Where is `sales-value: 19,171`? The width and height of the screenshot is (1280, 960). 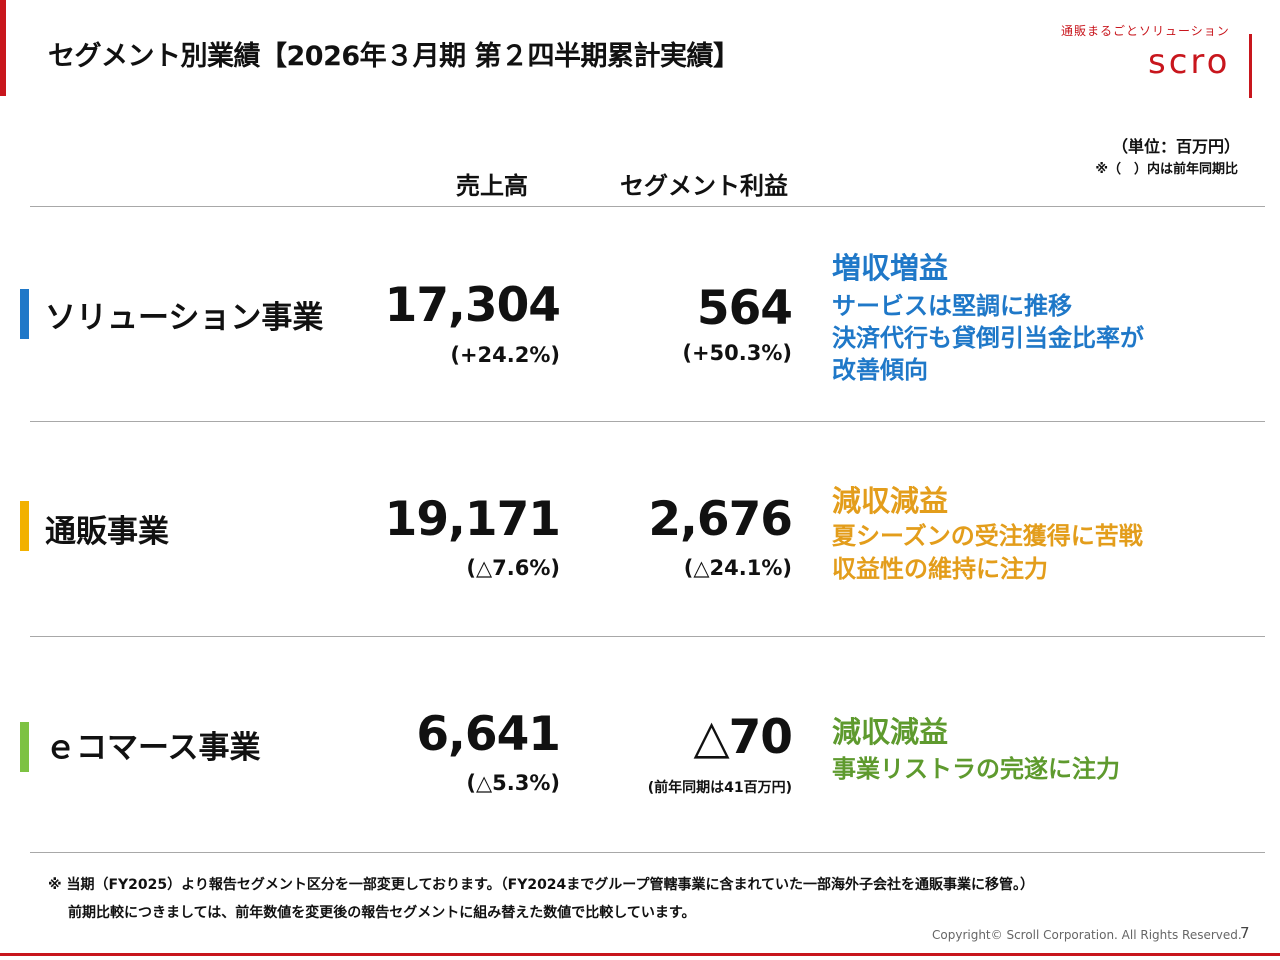 sales-value: 19,171 is located at coordinates (472, 519).